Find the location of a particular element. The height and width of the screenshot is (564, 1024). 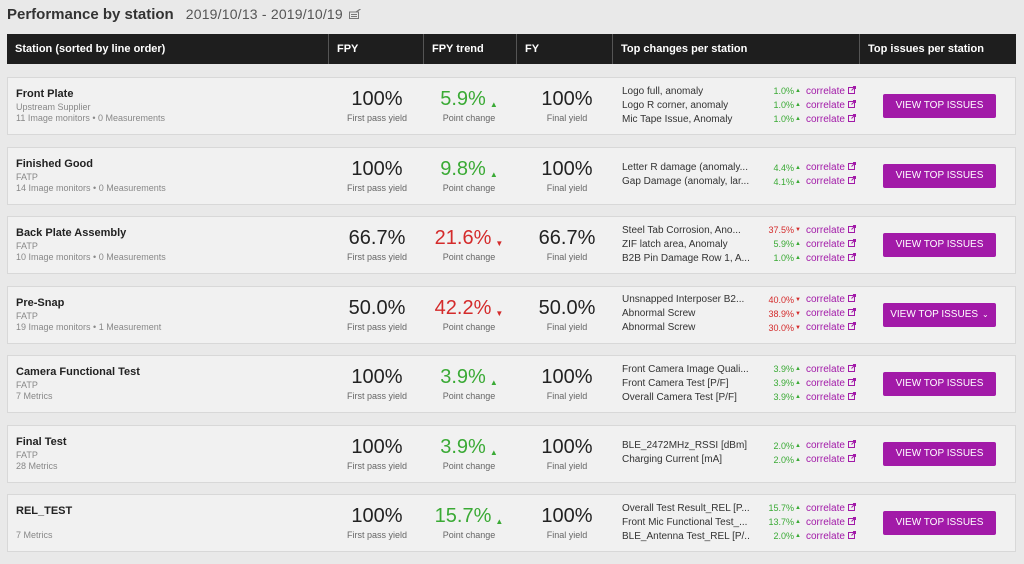

view-top-issues-button: VIEW TOP ISSUES ⌄ is located at coordinates (939, 314).